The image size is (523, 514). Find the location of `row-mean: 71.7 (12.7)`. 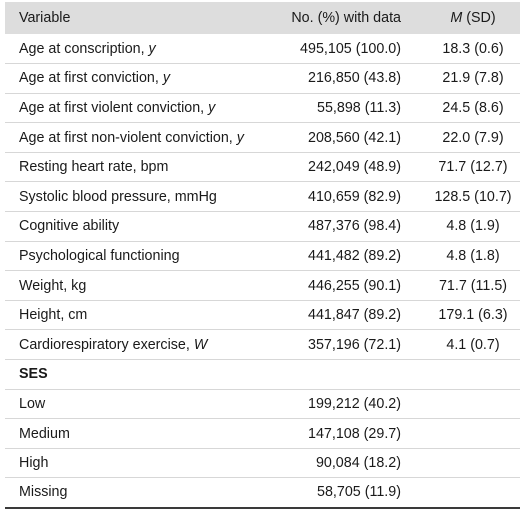

row-mean: 71.7 (12.7) is located at coordinates (473, 167).